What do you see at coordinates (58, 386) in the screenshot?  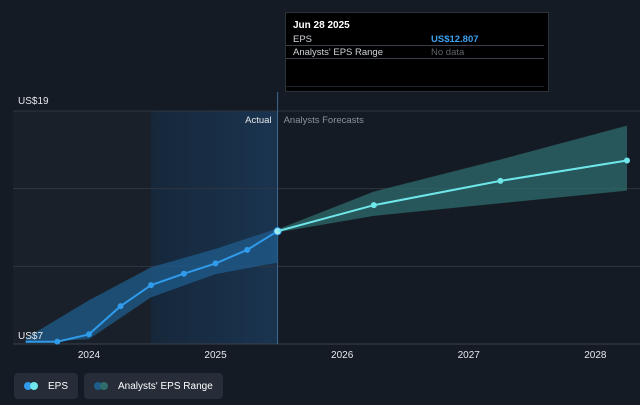 I see `legend-label-eps: EPS` at bounding box center [58, 386].